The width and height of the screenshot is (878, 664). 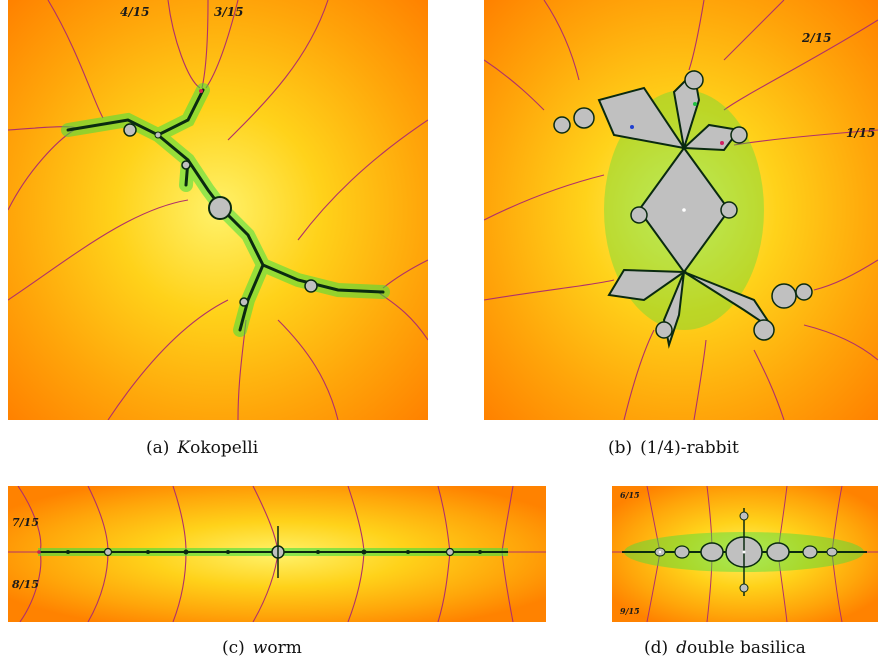 I want to click on caption-initial: K, so click(x=184, y=448).